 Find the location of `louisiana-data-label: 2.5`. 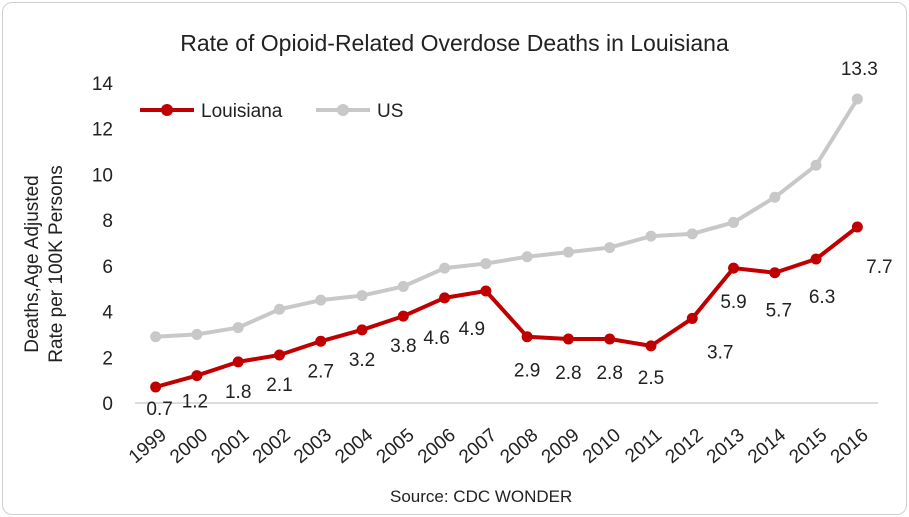

louisiana-data-label: 2.5 is located at coordinates (651, 378).